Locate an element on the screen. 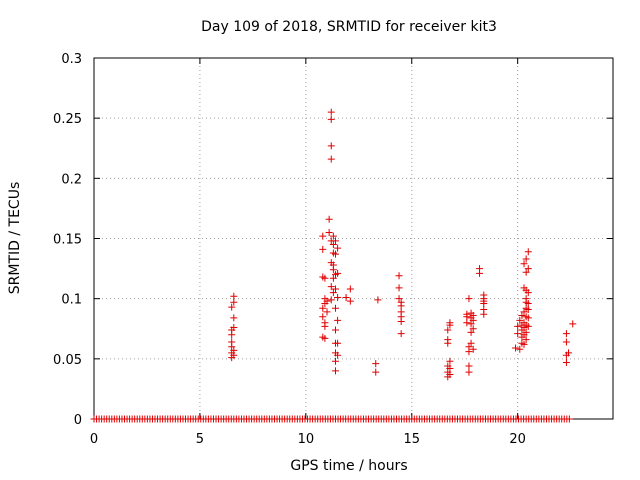 This screenshot has height=480, width=640. y-tick-label: 0.3 is located at coordinates (71, 59).